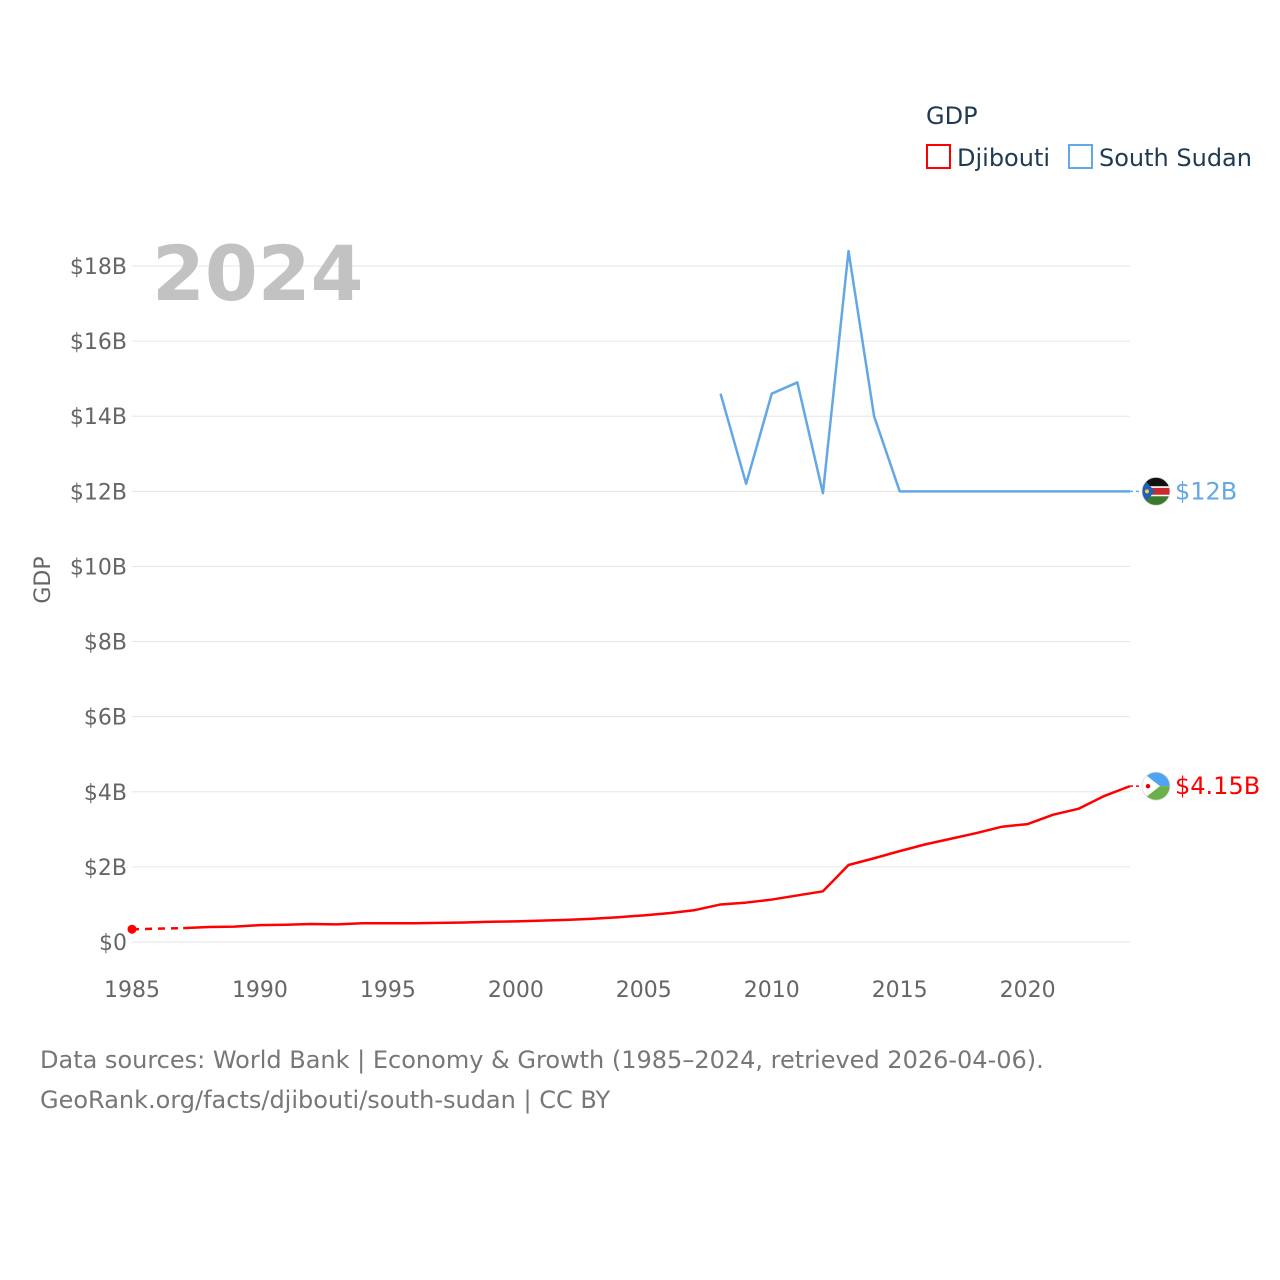  What do you see at coordinates (924, 372) in the screenshot?
I see `series-line-south-sudan` at bounding box center [924, 372].